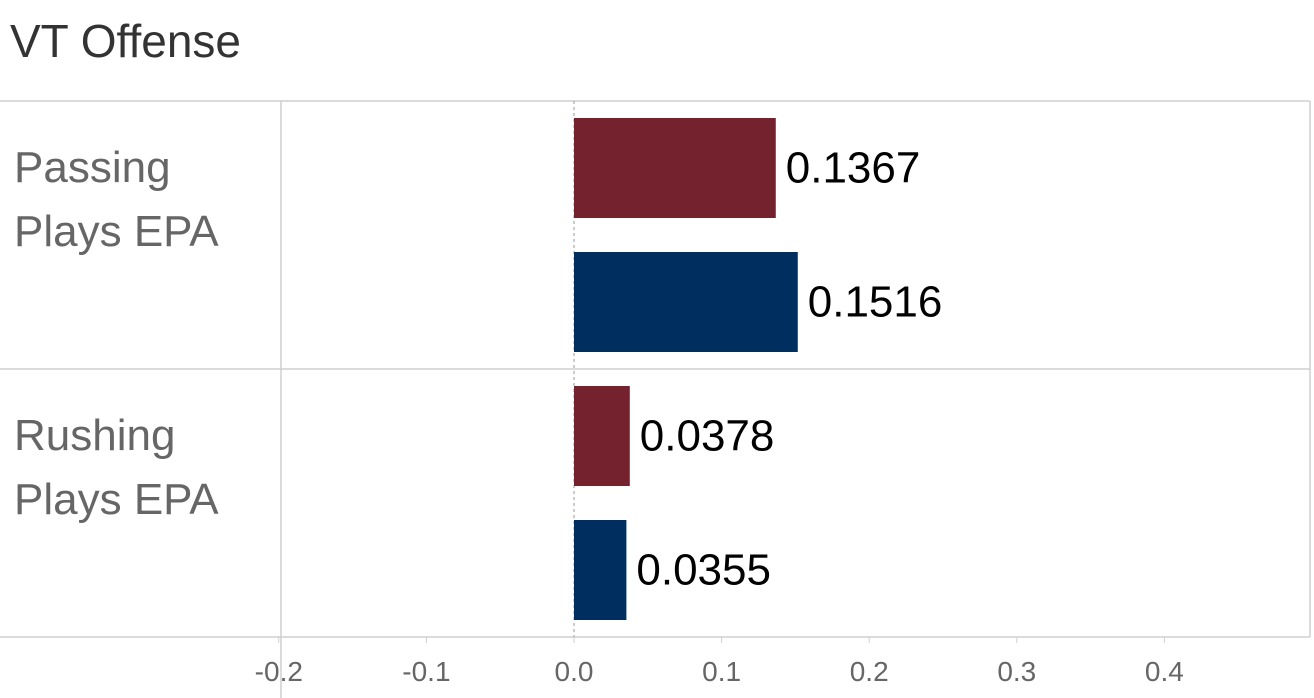 This screenshot has width=1314, height=698. Describe the element at coordinates (426, 671) in the screenshot. I see `x-tick-label: -0.1` at that location.